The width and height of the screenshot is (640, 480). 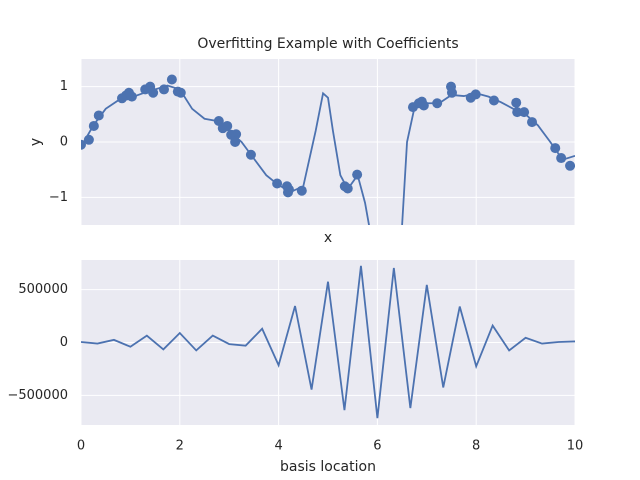 What do you see at coordinates (328, 238) in the screenshot?
I see `x-axis-label: x` at bounding box center [328, 238].